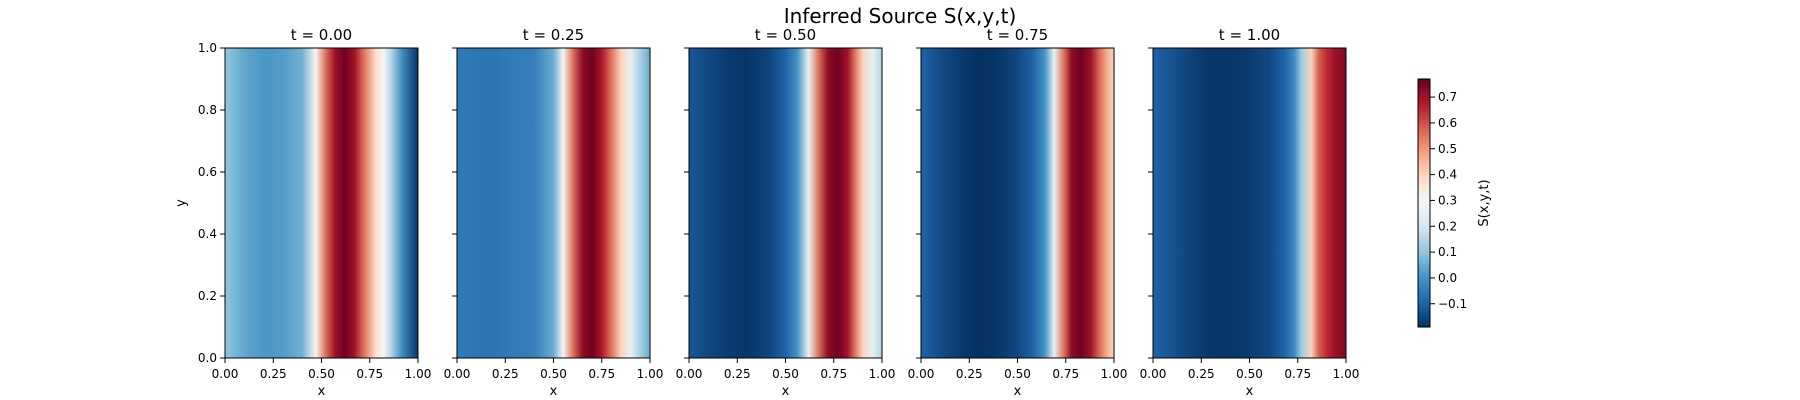 This screenshot has height=400, width=1800. I want to click on colorbar-tick-label: 0.0, so click(1447, 278).